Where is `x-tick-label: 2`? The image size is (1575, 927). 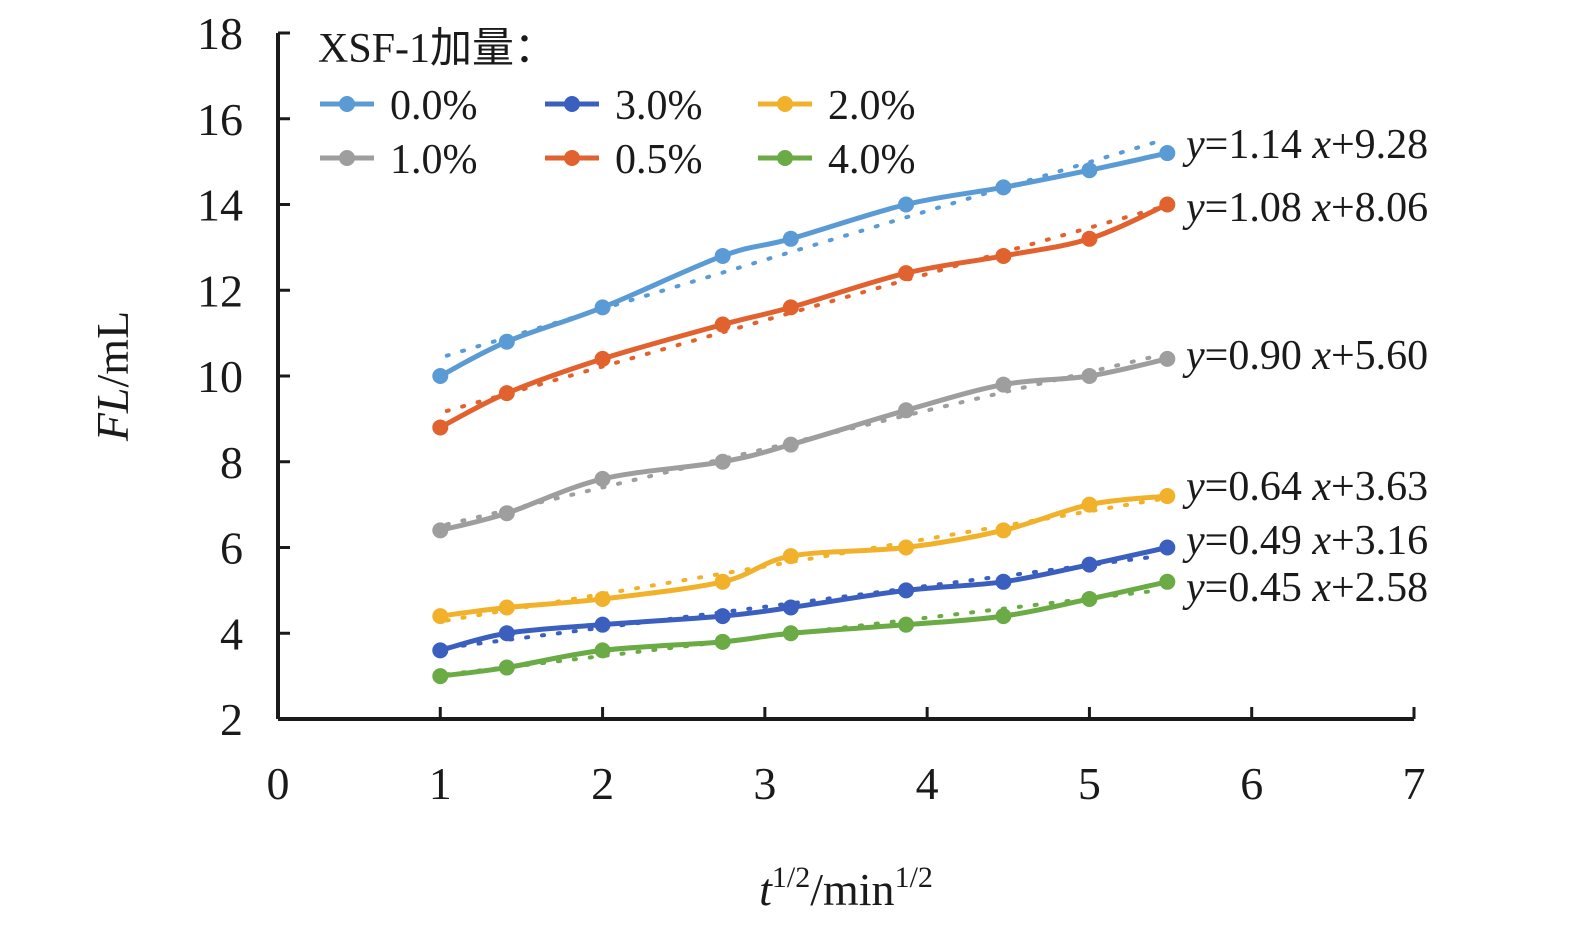 x-tick-label: 2 is located at coordinates (602, 783).